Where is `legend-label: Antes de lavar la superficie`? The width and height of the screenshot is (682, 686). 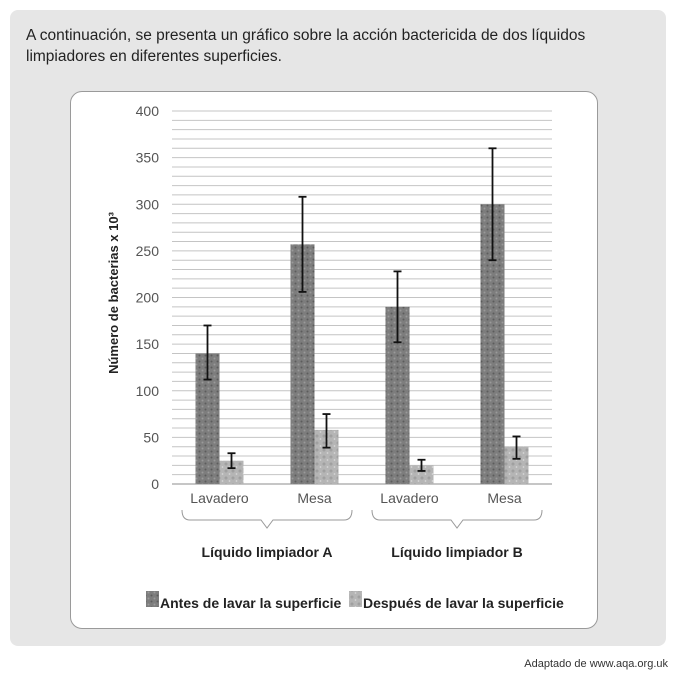 legend-label: Antes de lavar la superficie is located at coordinates (251, 603).